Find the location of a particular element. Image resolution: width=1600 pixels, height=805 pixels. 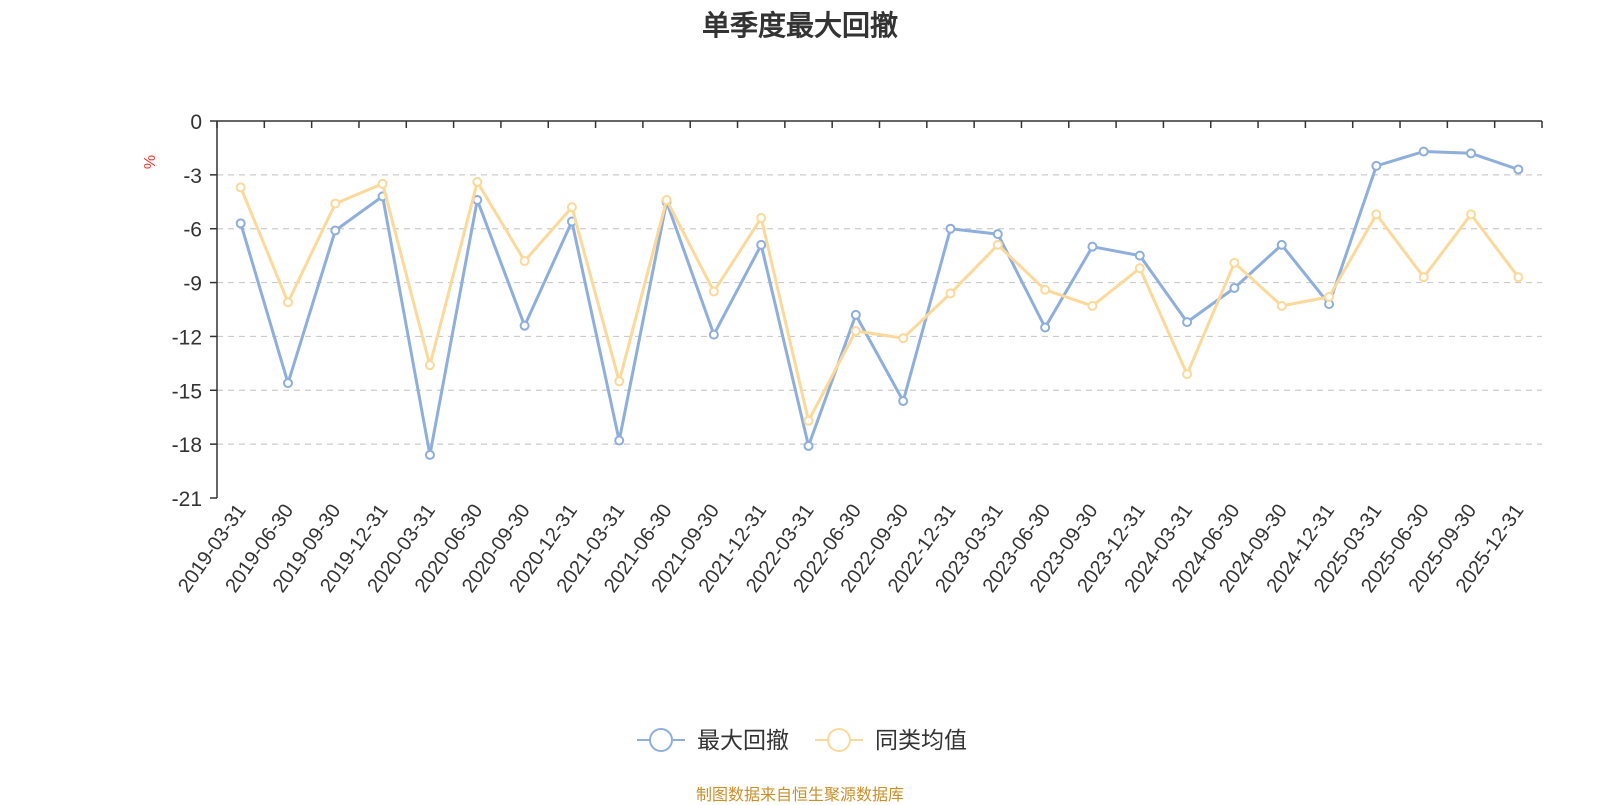

legend-item: 最大回撤 is located at coordinates (713, 740).